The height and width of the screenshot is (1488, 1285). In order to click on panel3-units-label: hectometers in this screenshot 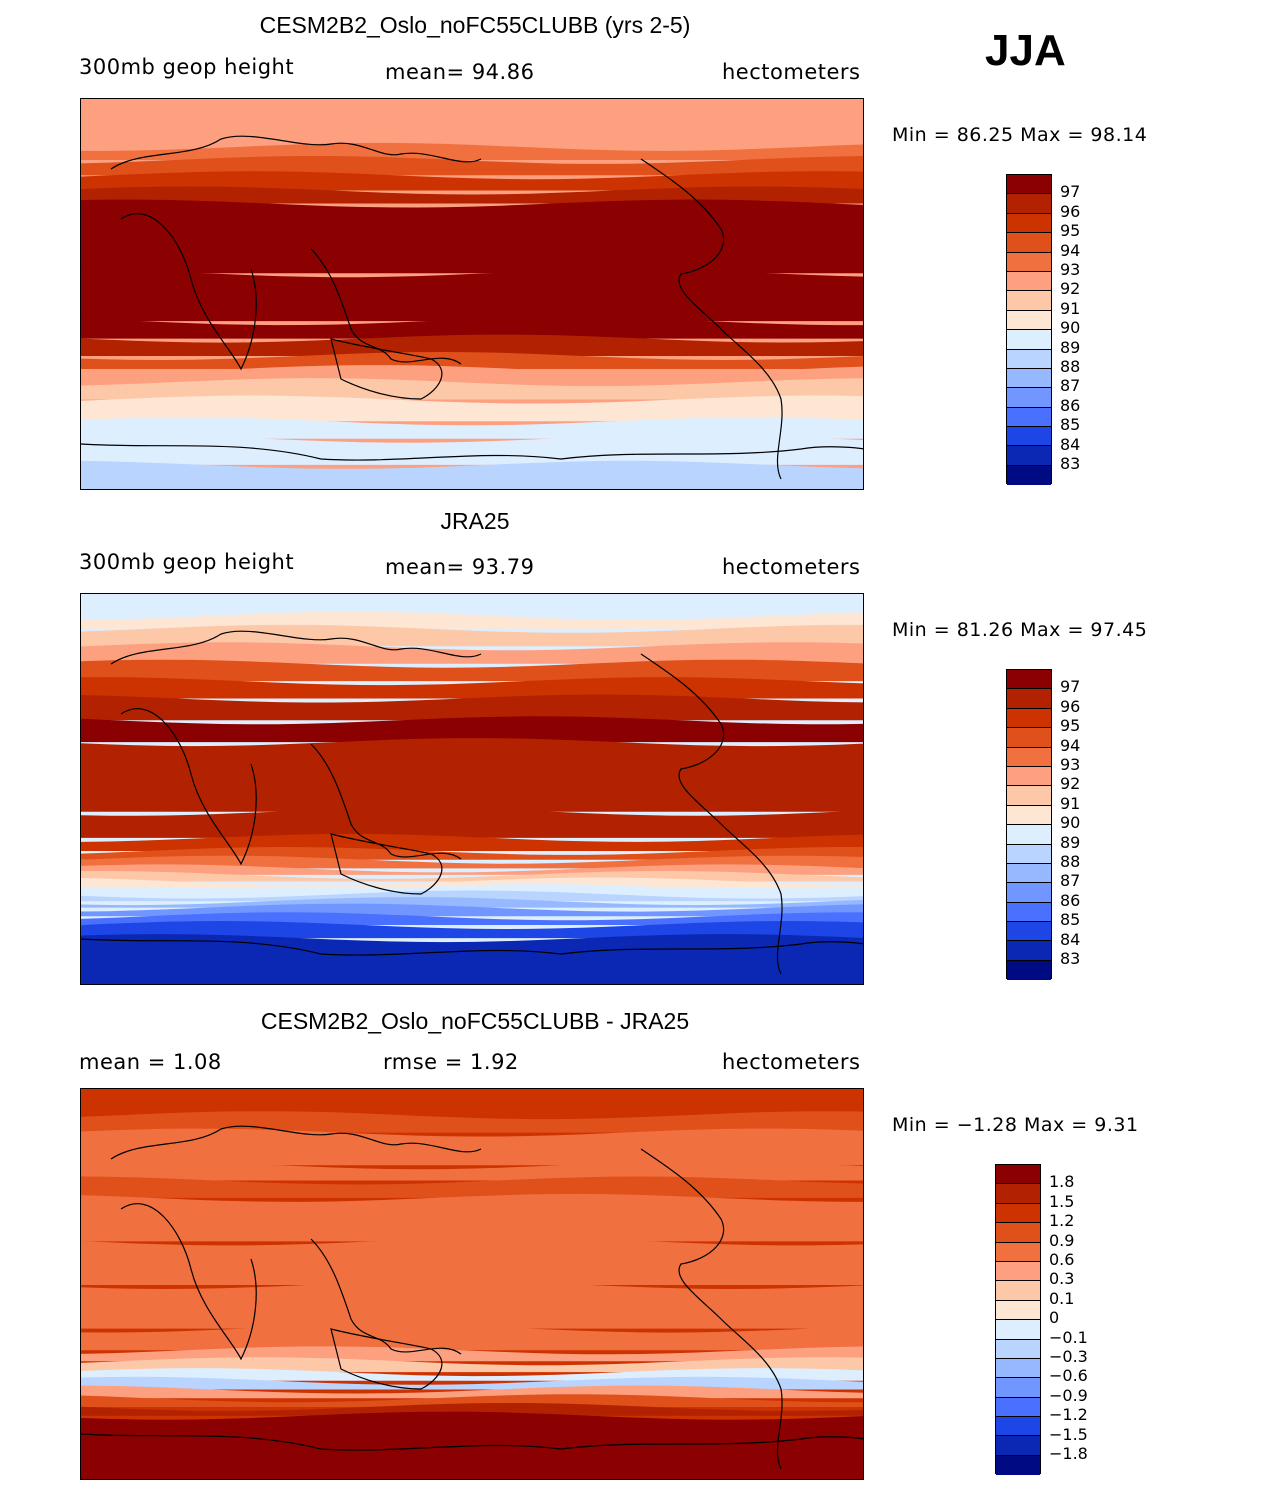, I will do `click(791, 1062)`.